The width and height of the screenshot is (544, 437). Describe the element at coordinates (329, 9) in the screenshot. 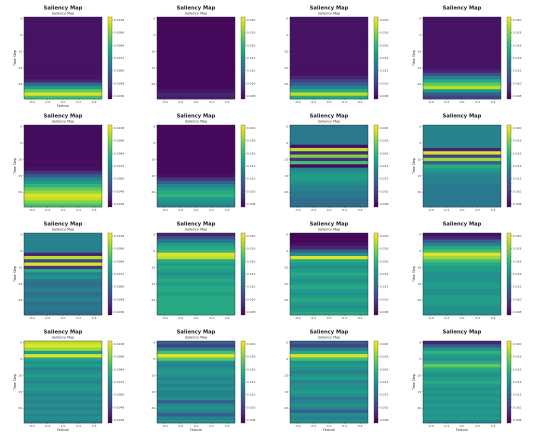

I see `chart-title: Saliency Map` at that location.